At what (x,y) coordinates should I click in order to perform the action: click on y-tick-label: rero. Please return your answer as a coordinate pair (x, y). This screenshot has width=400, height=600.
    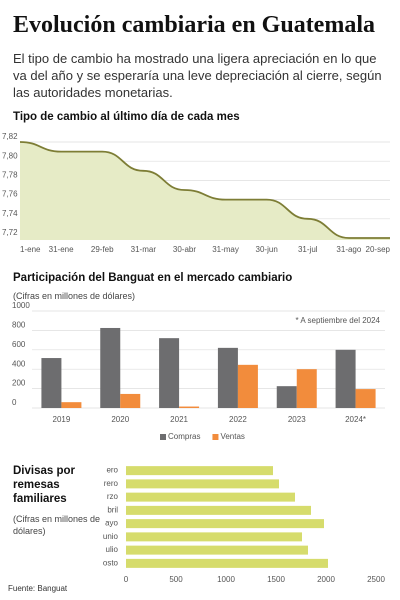
    Looking at the image, I should click on (111, 483).